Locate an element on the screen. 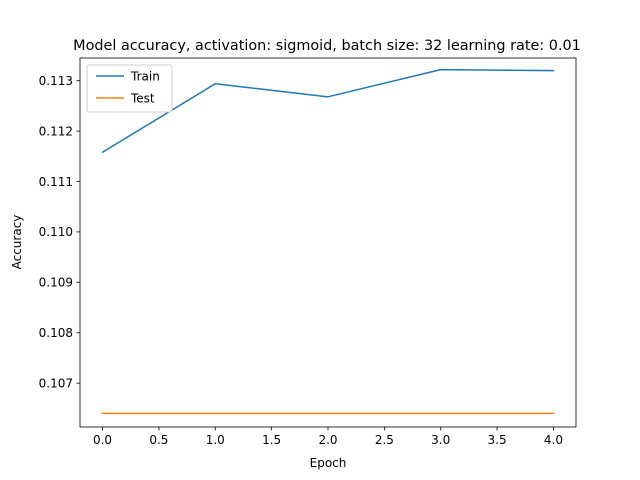  y-tick-label: 0.113 is located at coordinates (56, 81).